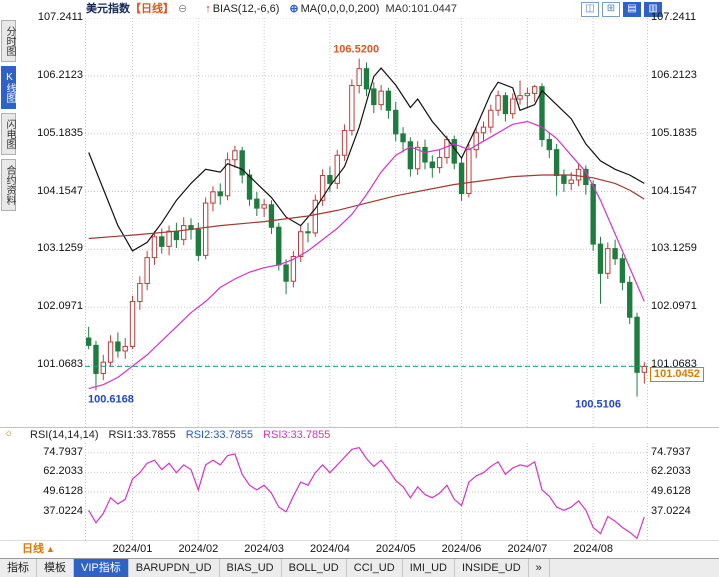 Image resolution: width=719 pixels, height=577 pixels. What do you see at coordinates (108, 9) in the screenshot?
I see `symbol-name: 美元指数` at bounding box center [108, 9].